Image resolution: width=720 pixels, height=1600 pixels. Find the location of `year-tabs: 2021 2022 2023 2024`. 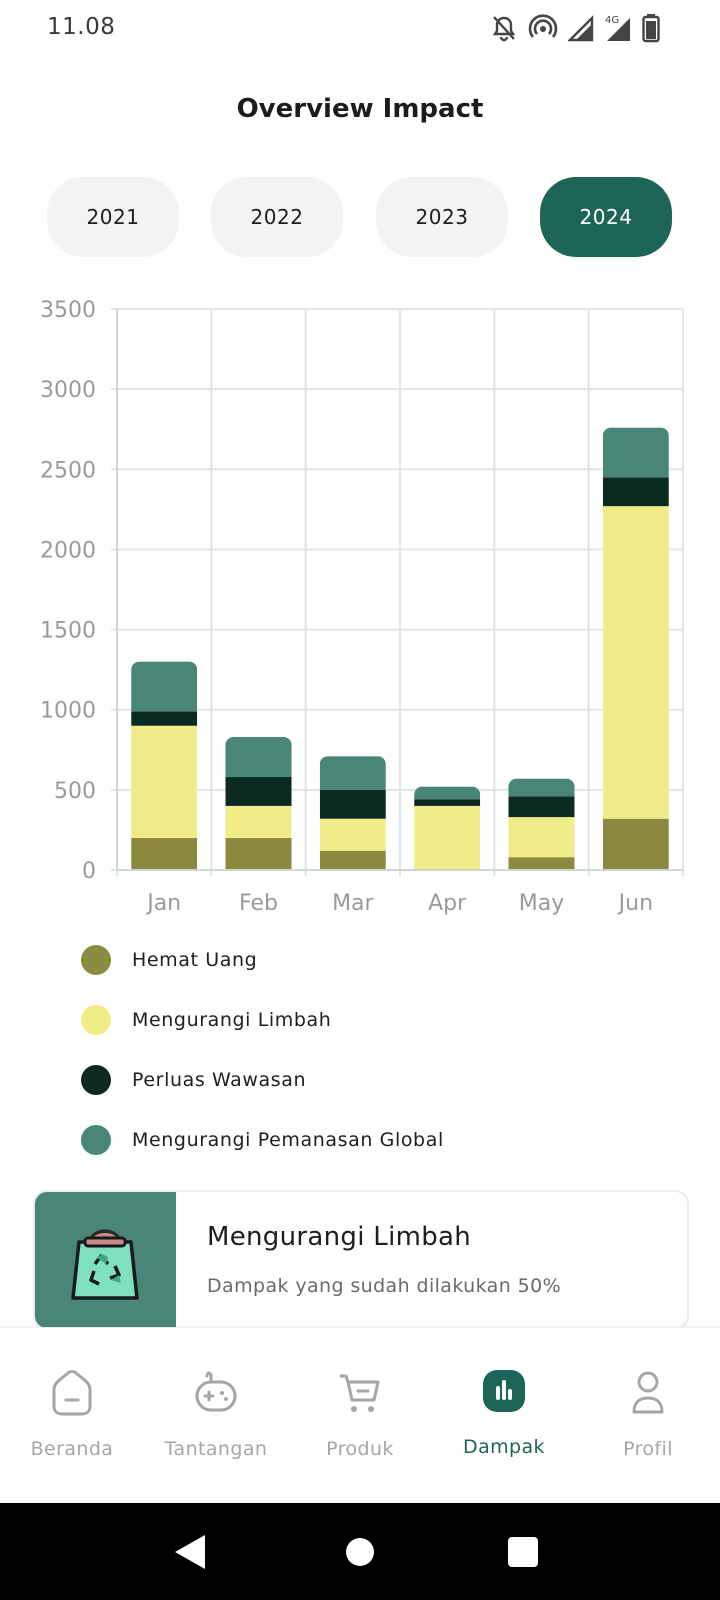

year-tabs: 2021 2022 2023 2024 is located at coordinates (360, 217).